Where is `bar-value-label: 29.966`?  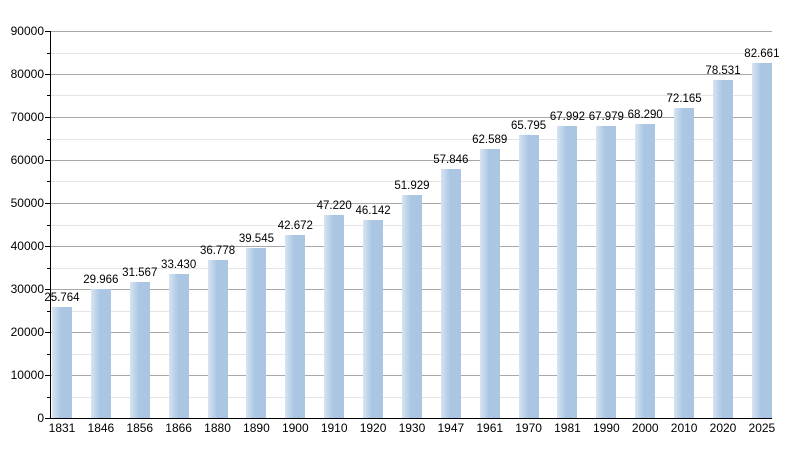
bar-value-label: 29.966 is located at coordinates (101, 280).